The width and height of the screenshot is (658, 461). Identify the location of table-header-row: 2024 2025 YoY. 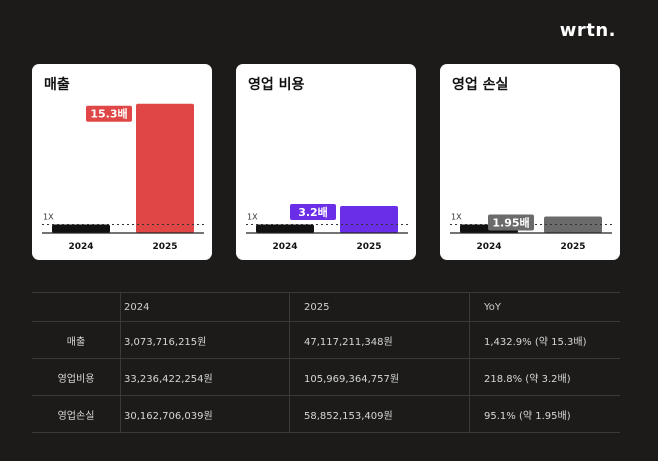
(326, 307).